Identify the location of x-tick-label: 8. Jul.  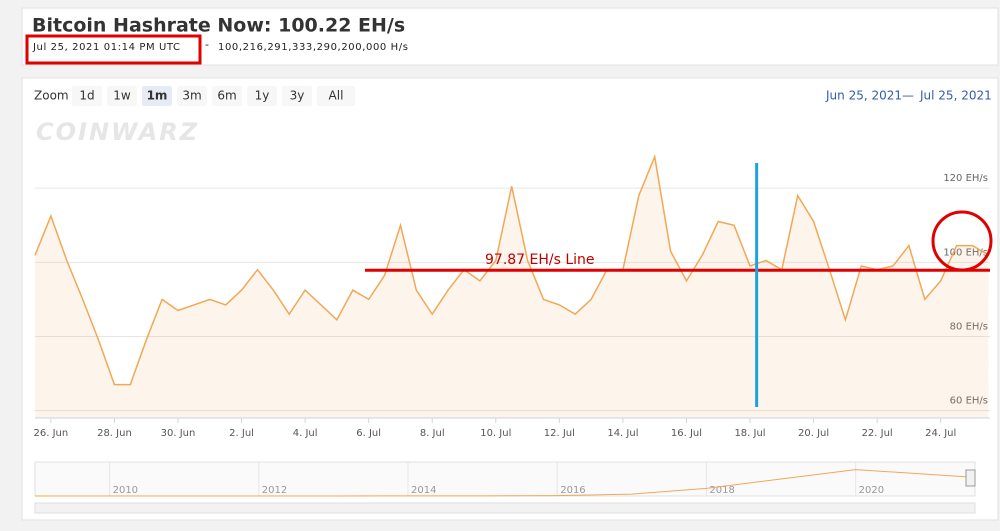
(432, 433).